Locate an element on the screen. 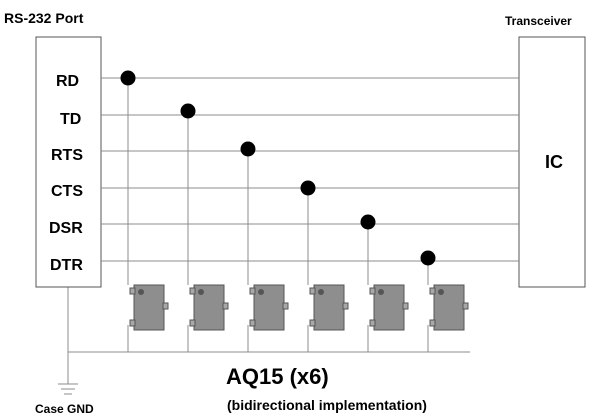  rs232-port-label: RS-232 Port is located at coordinates (44, 18).